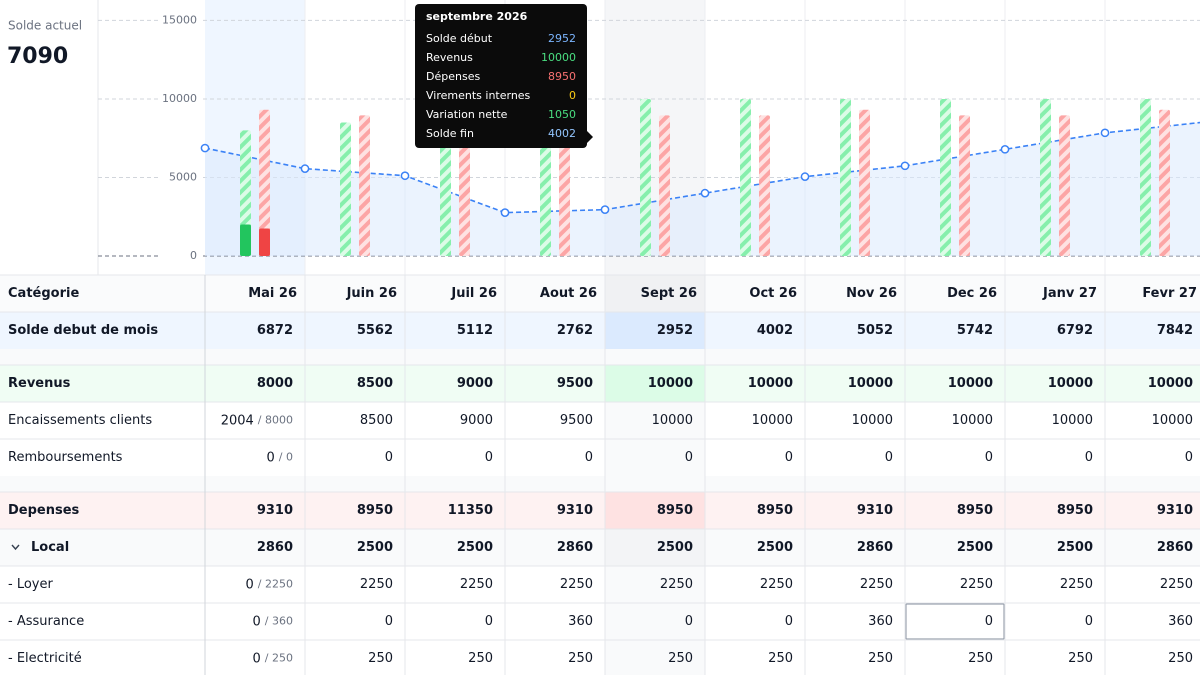 The image size is (1200, 675). I want to click on cell: 9000, so click(476, 420).